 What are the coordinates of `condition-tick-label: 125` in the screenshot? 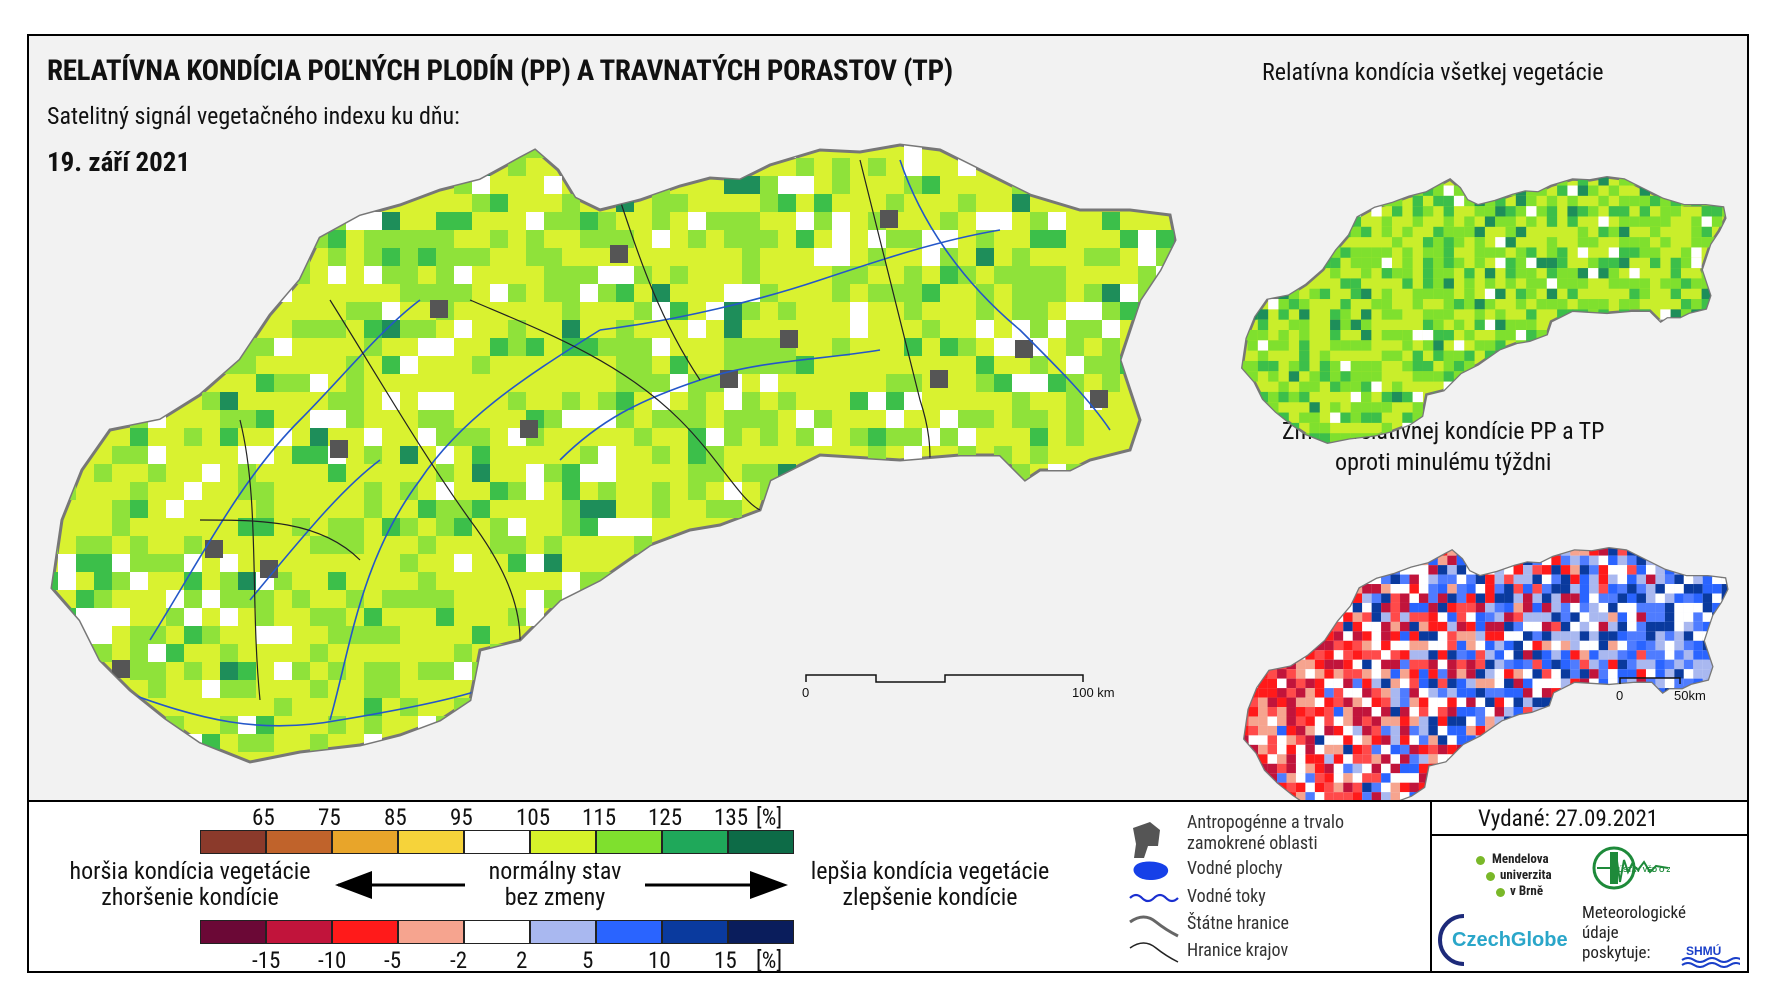 It's located at (665, 817).